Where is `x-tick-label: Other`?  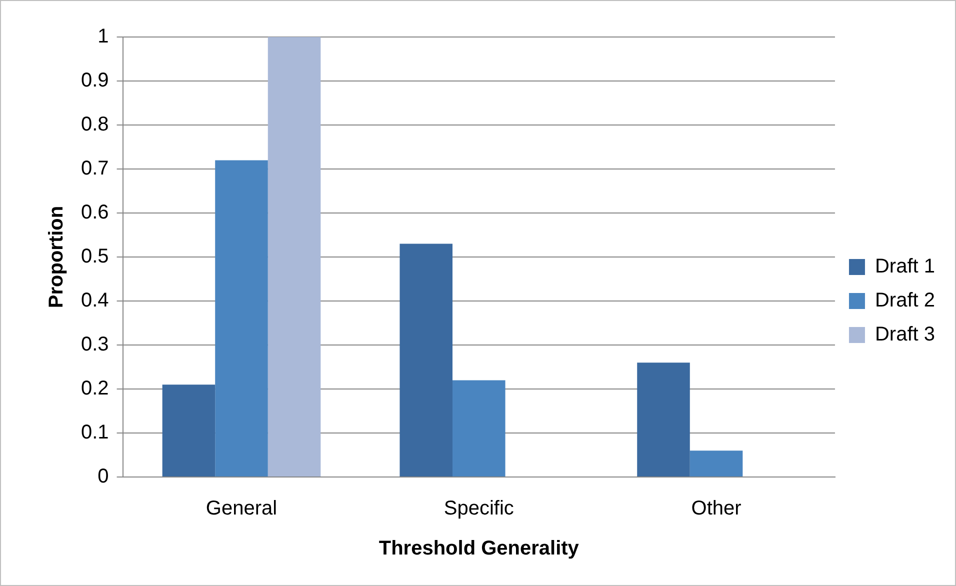 x-tick-label: Other is located at coordinates (716, 509).